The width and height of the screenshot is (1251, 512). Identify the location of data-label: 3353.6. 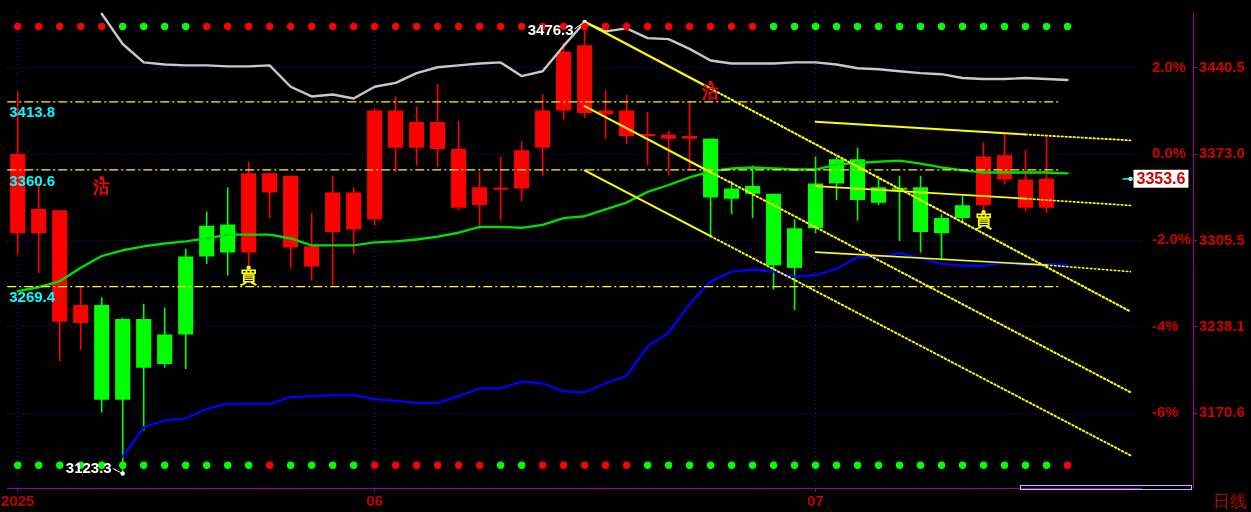
(1161, 179).